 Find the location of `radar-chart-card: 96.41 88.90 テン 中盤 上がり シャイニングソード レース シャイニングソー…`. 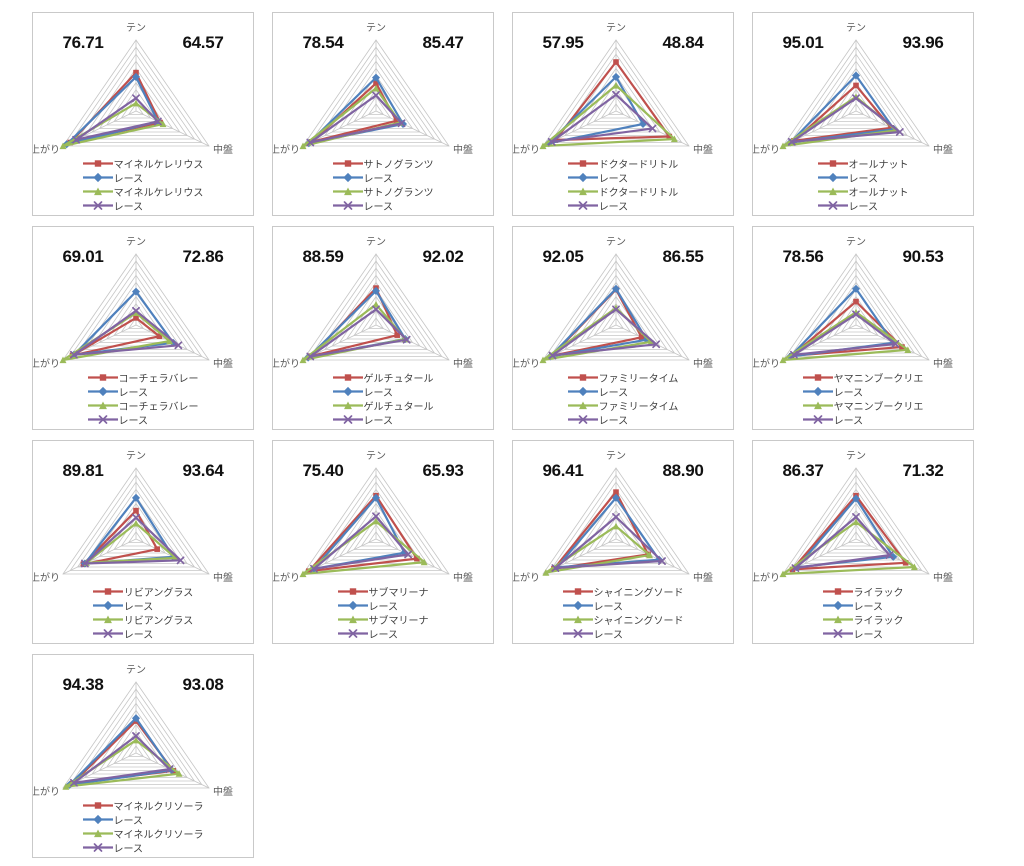

radar-chart-card: 96.41 88.90 テン 中盤 上がり シャイニングソード レース シャイニングソー… is located at coordinates (623, 542).